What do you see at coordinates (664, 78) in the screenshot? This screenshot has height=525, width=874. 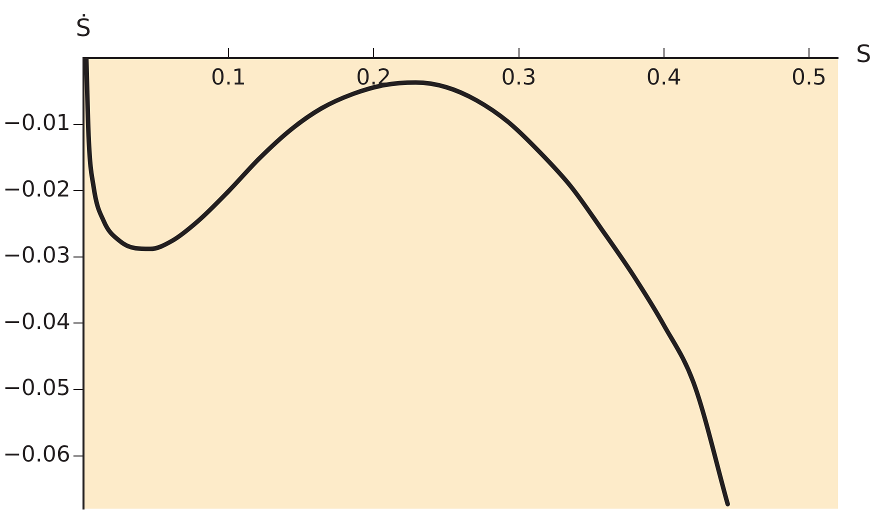 I see `x-tick-label: 0.4` at bounding box center [664, 78].